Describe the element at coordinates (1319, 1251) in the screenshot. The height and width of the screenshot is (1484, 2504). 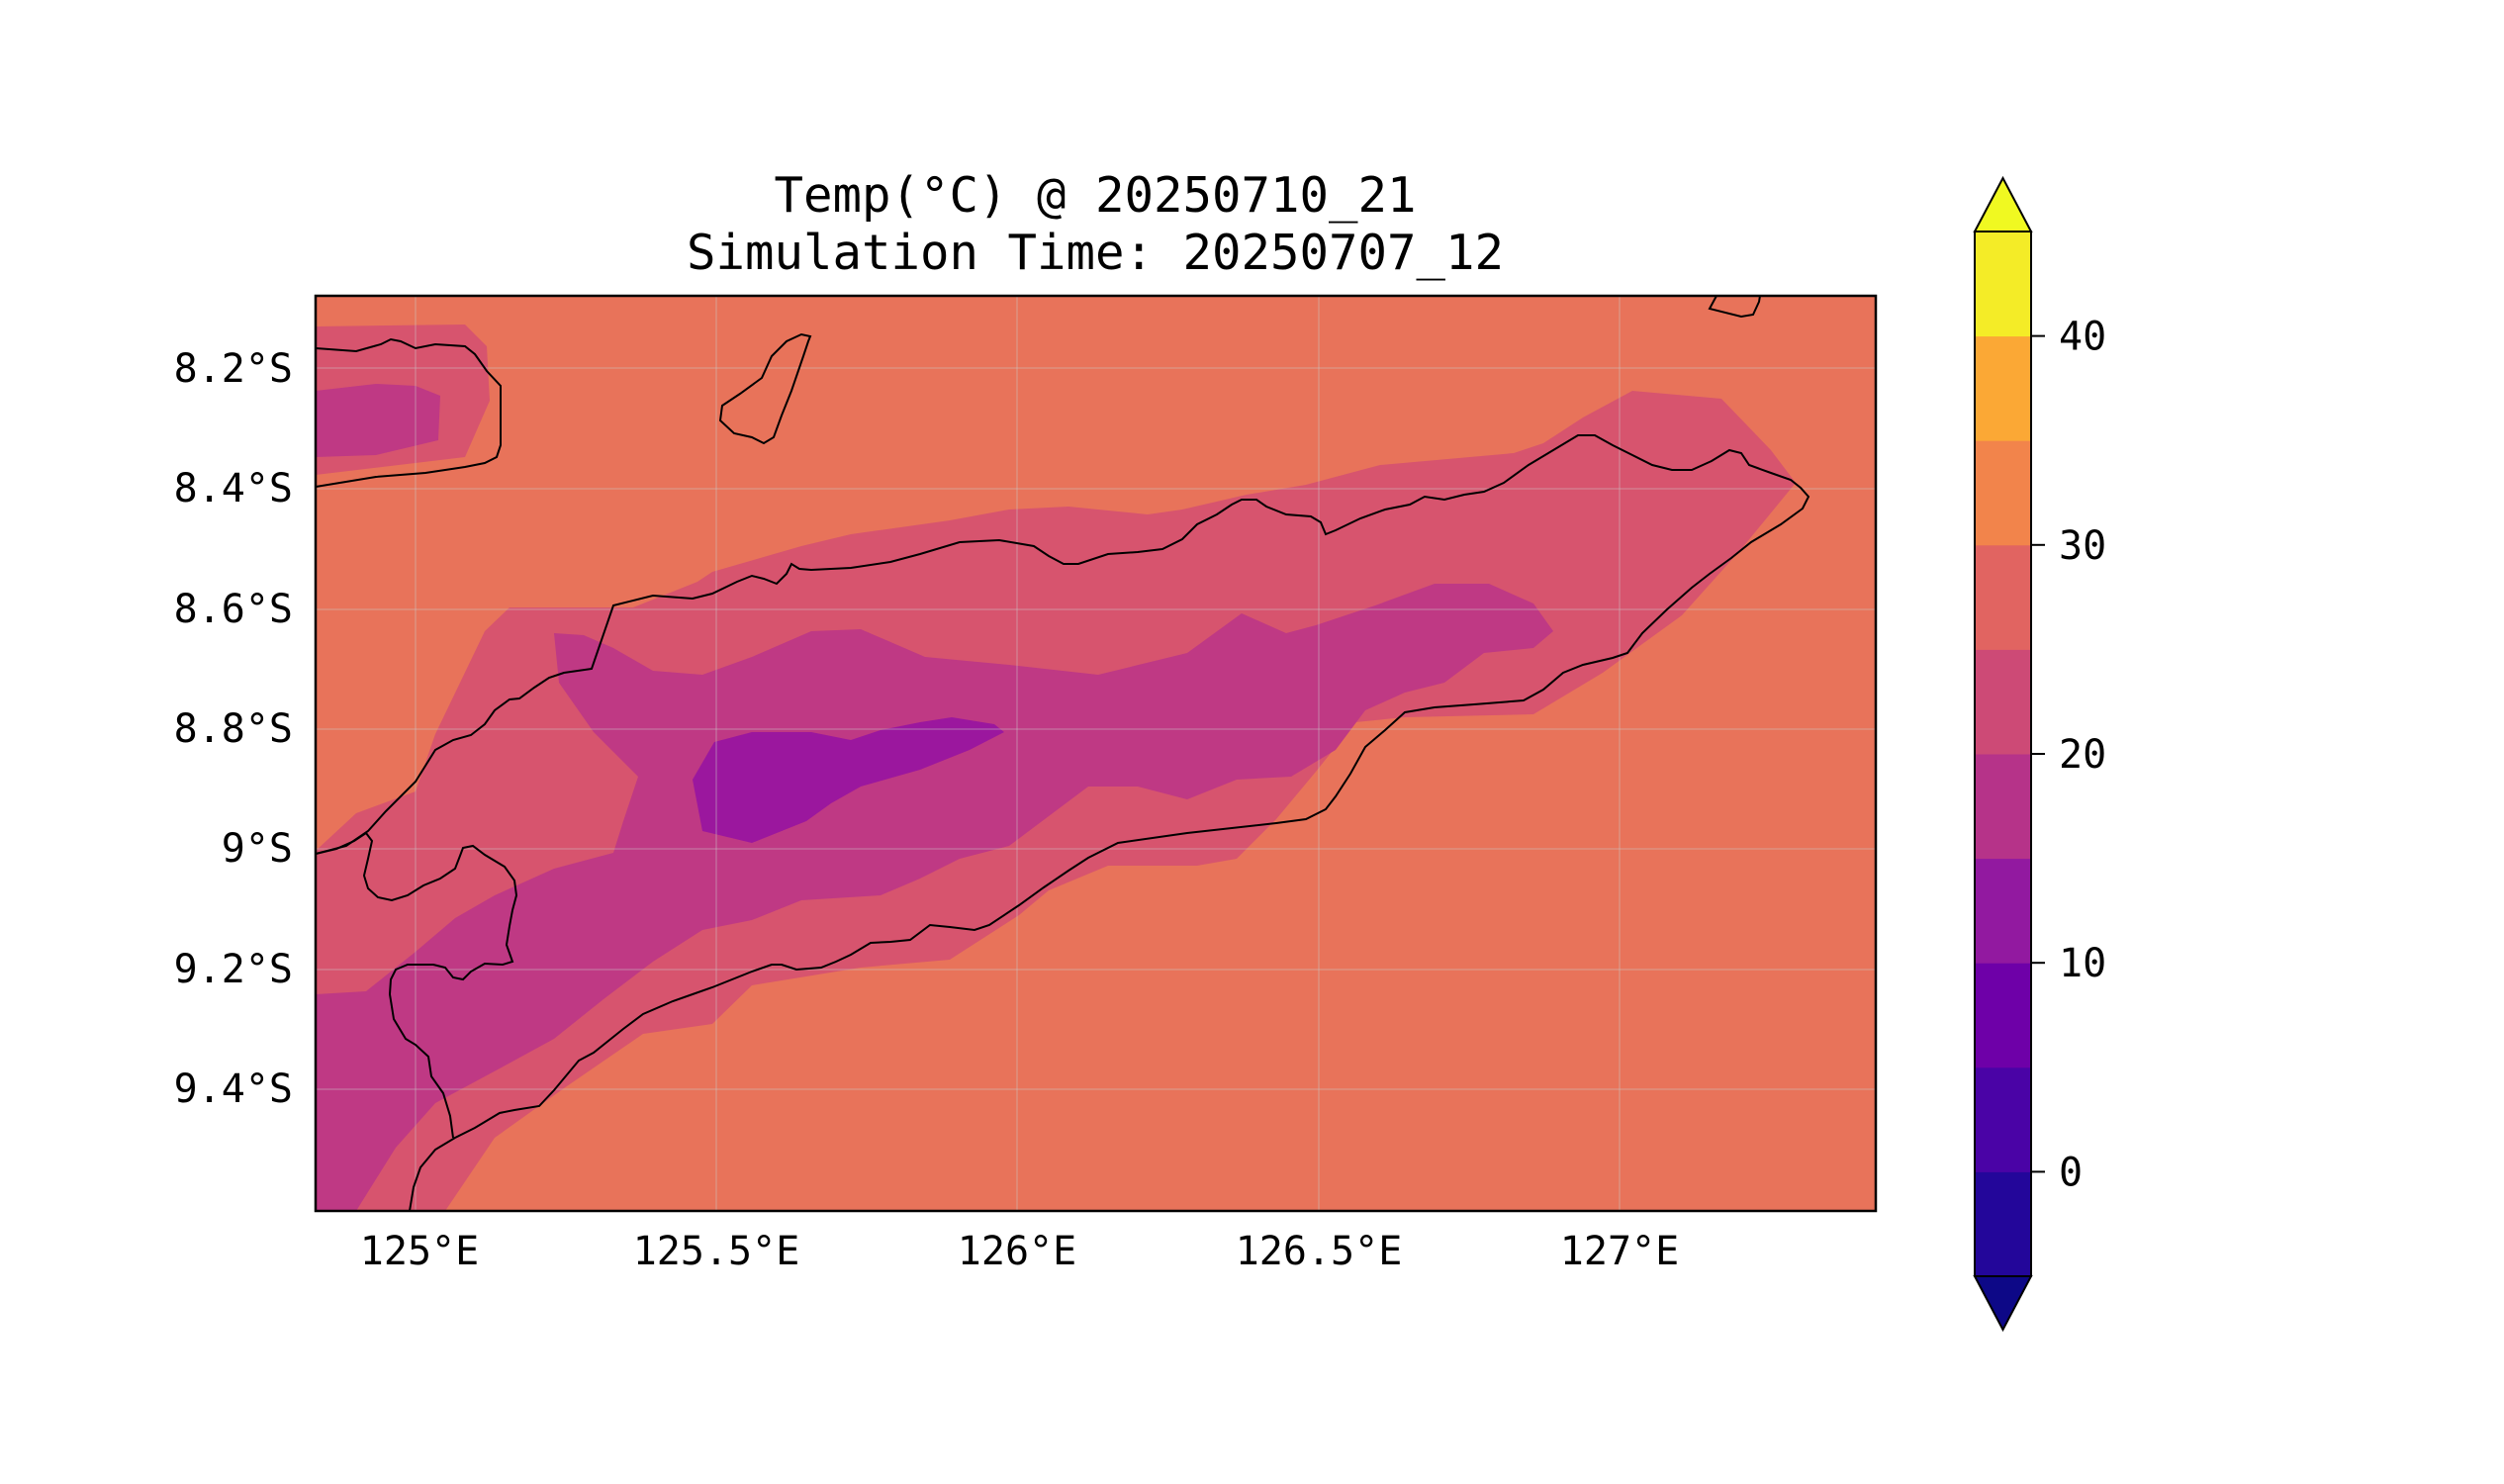
I see `x-tick-label: 126.5°E` at that location.